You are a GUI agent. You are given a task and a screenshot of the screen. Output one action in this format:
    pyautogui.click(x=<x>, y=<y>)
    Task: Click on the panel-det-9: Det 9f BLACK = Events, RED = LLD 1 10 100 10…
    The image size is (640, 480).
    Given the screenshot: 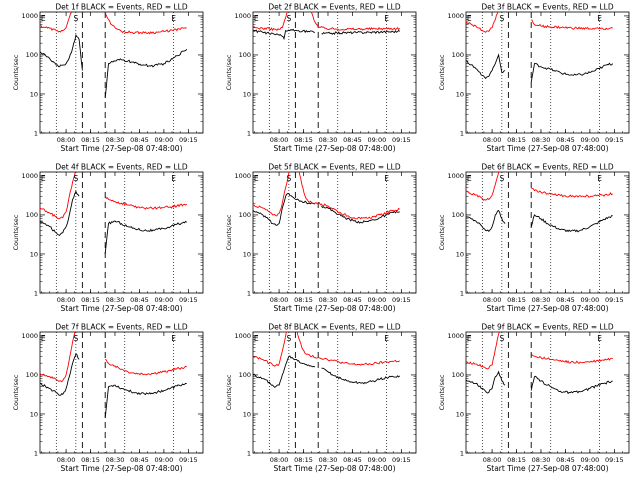 What is the action you would take?
    pyautogui.click(x=534, y=398)
    